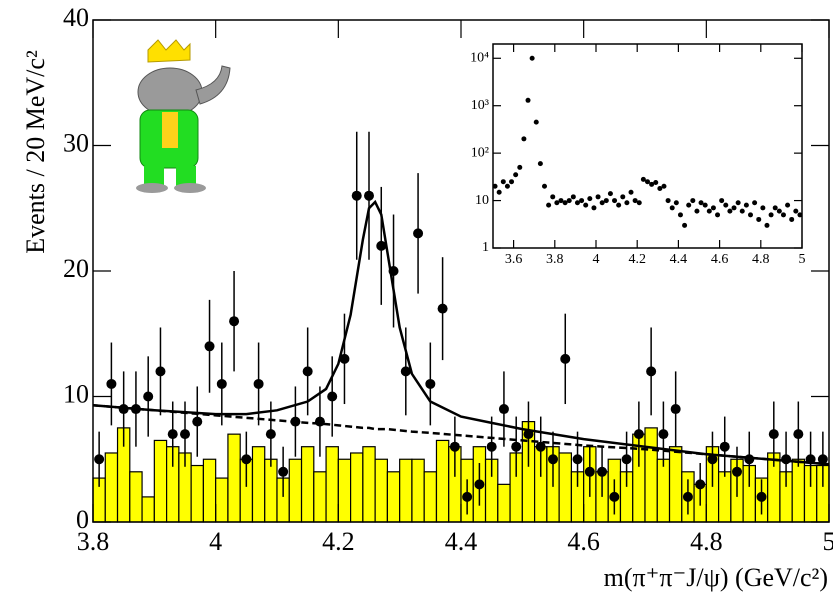 The height and width of the screenshot is (595, 833). What do you see at coordinates (716, 577) in the screenshot?
I see `x-axis-title: m(π⁺π⁻J/ψ) (GeV/c²)` at bounding box center [716, 577].